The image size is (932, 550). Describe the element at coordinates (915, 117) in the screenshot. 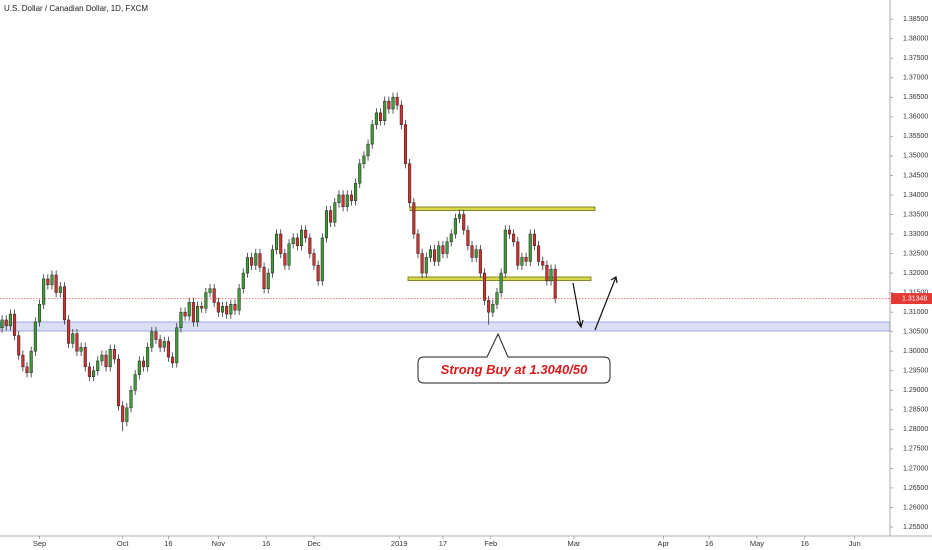

I see `y-tick-label: 1.36000` at that location.